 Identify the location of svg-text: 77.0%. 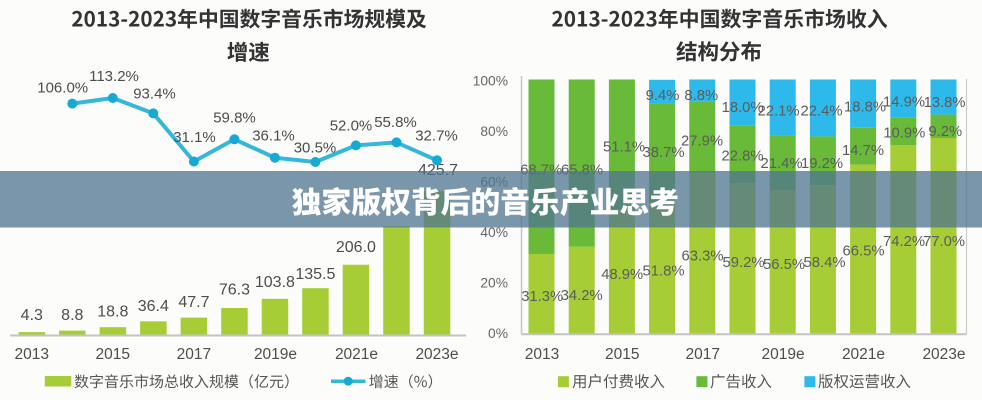
(944, 242).